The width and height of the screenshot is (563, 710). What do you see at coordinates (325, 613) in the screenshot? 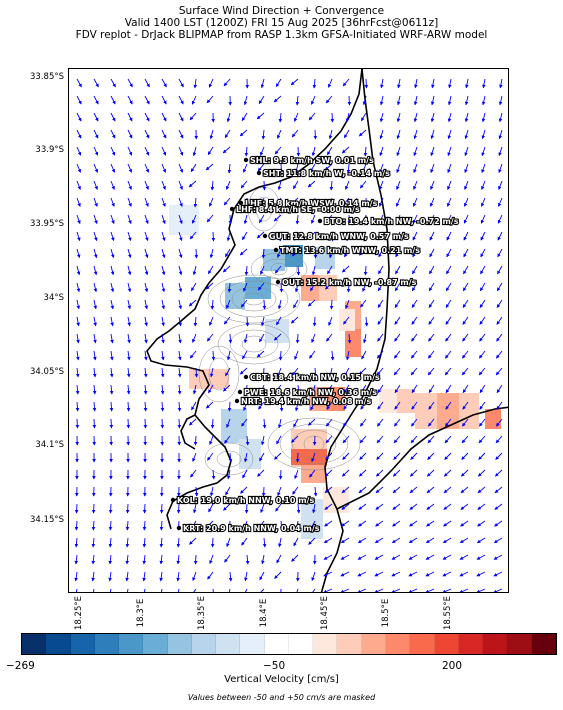
I see `lon-label: 18.45°E` at bounding box center [325, 613].